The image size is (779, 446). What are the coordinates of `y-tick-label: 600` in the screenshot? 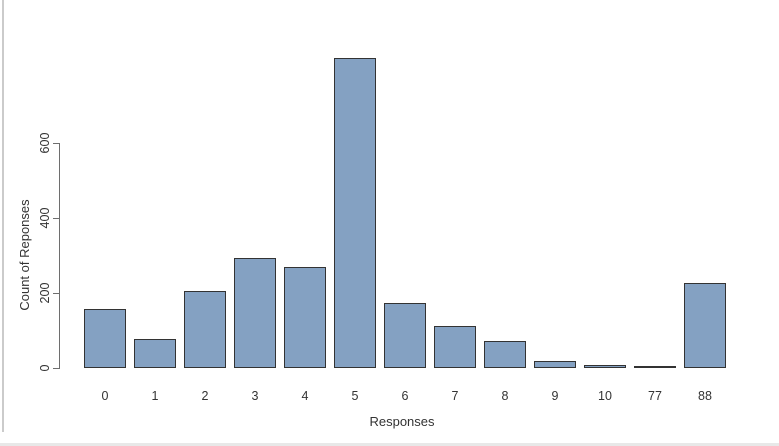 It's located at (45, 142).